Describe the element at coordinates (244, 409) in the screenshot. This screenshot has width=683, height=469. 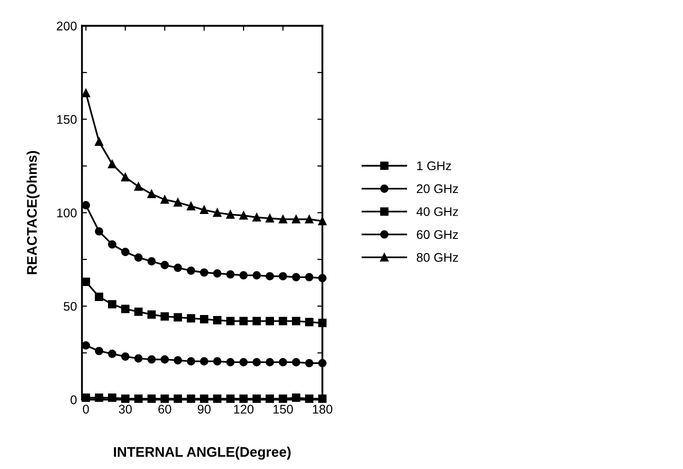
I see `x-tick-label: 120` at that location.